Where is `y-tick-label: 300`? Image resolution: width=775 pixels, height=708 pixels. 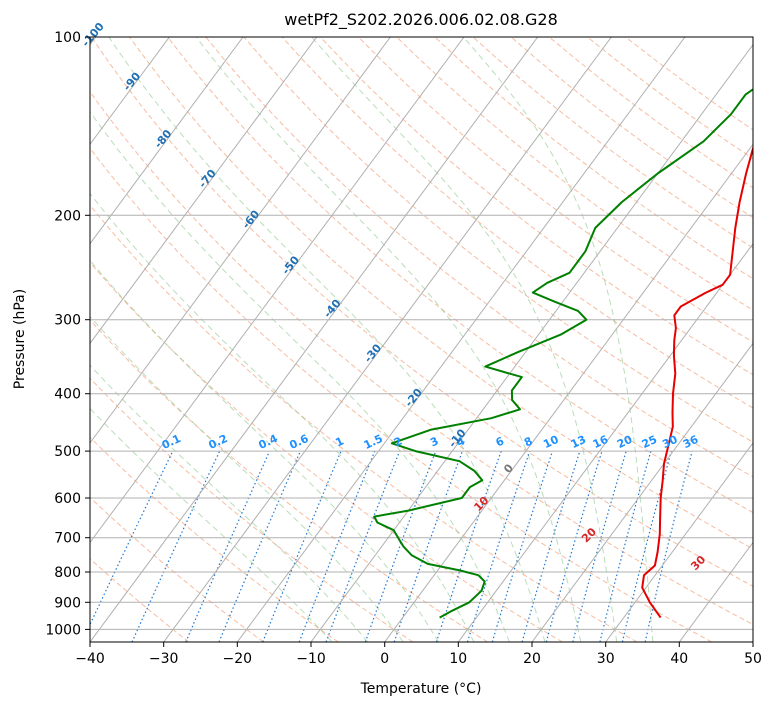 y-tick-label: 300 is located at coordinates (67, 321).